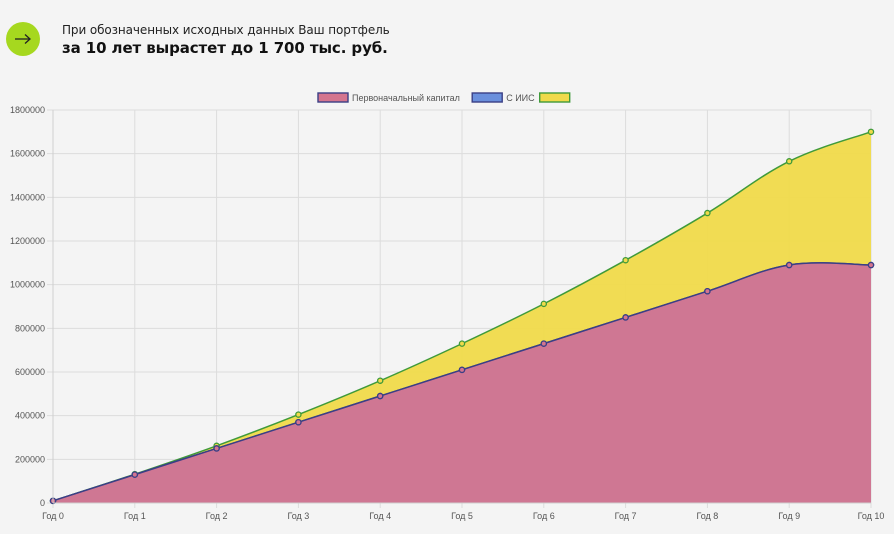 This screenshot has height=534, width=894. Describe the element at coordinates (27, 241) in the screenshot. I see `y-tick-label: 1200000` at that location.